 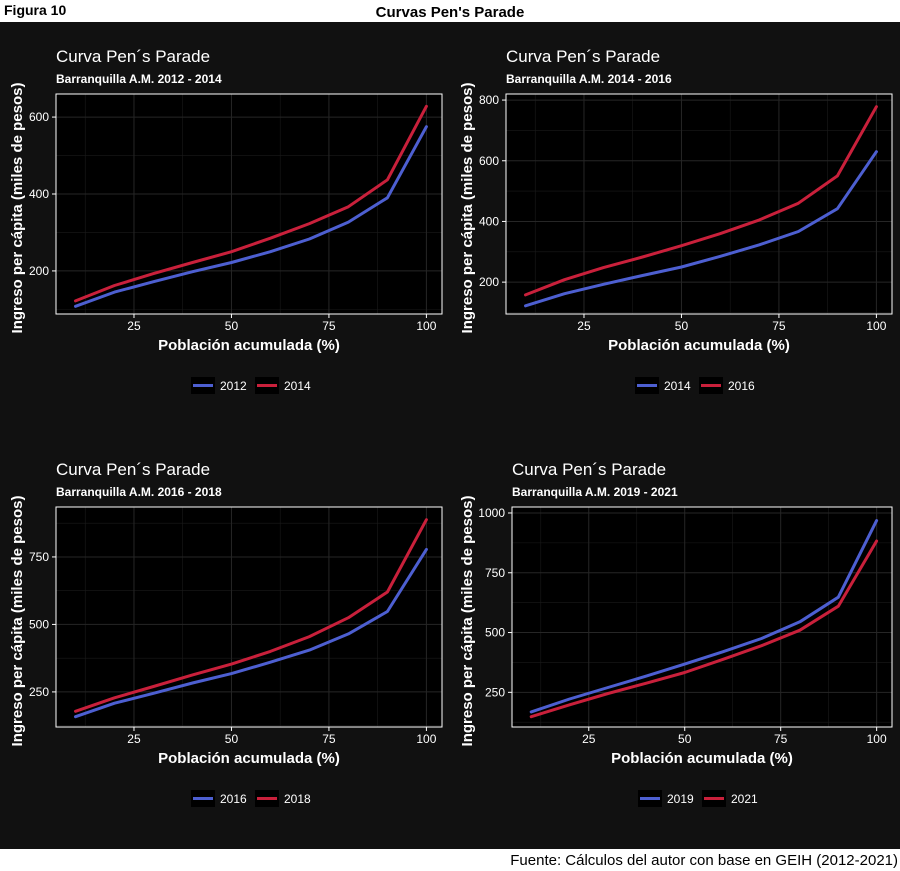 What do you see at coordinates (139, 492) in the screenshot?
I see `chart-subtitle: Barranquilla A.M. 2016 - 2018` at bounding box center [139, 492].